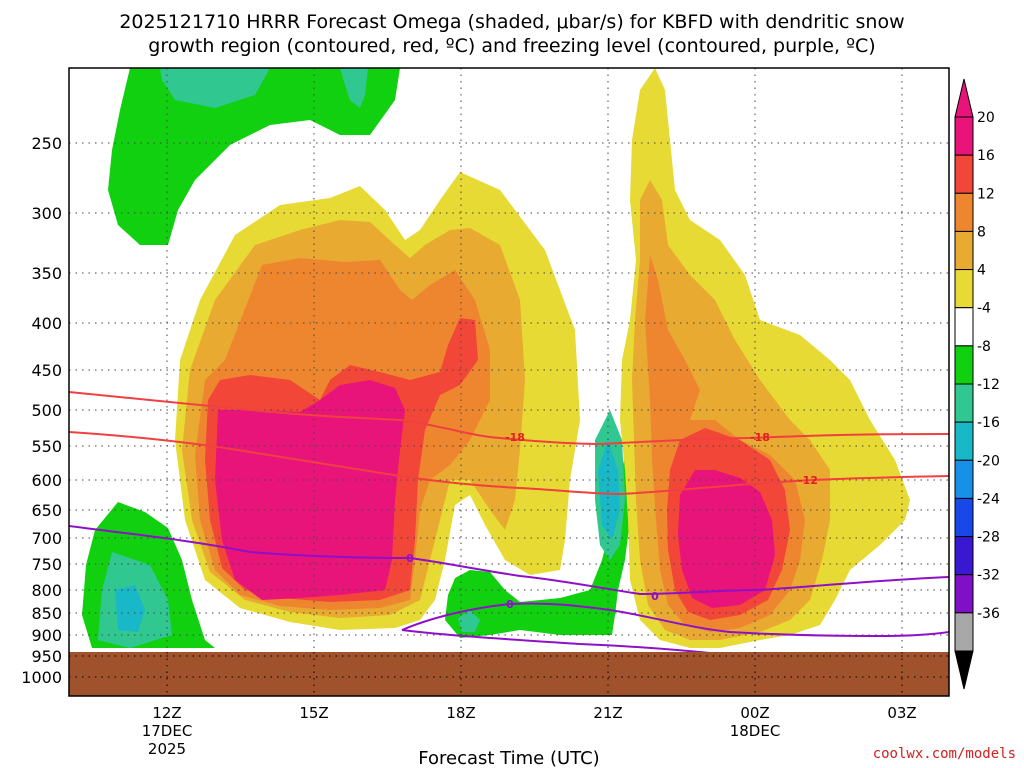 The image size is (1024, 768). Describe the element at coordinates (41, 677) in the screenshot. I see `y-tick-label: 1000` at that location.